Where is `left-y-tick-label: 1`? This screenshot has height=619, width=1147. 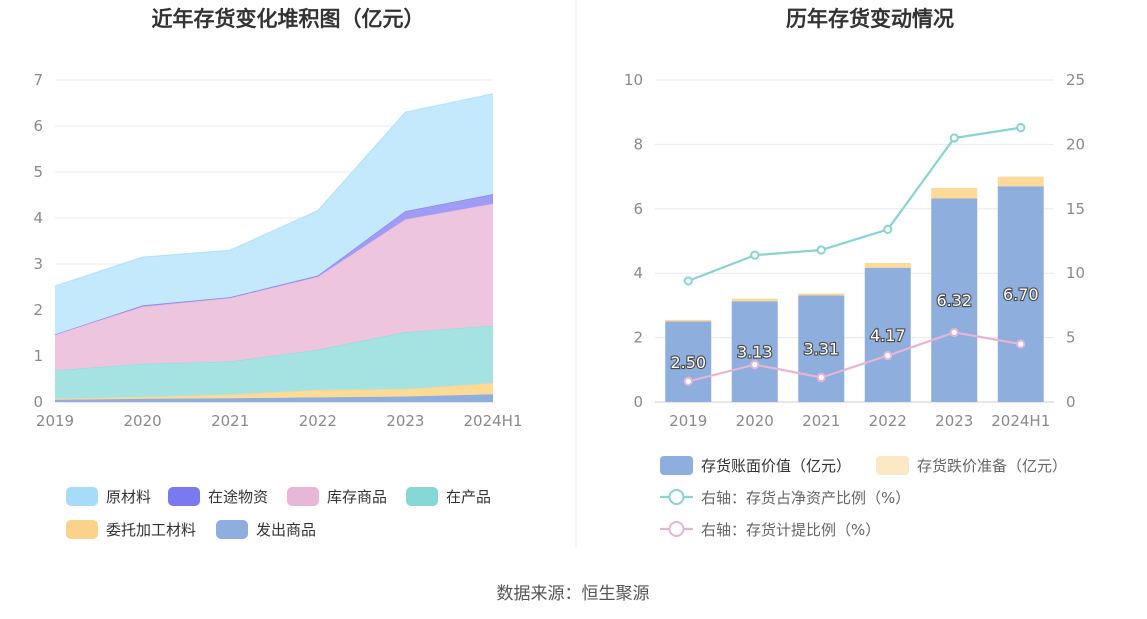
left-y-tick-label: 1 is located at coordinates (38, 356).